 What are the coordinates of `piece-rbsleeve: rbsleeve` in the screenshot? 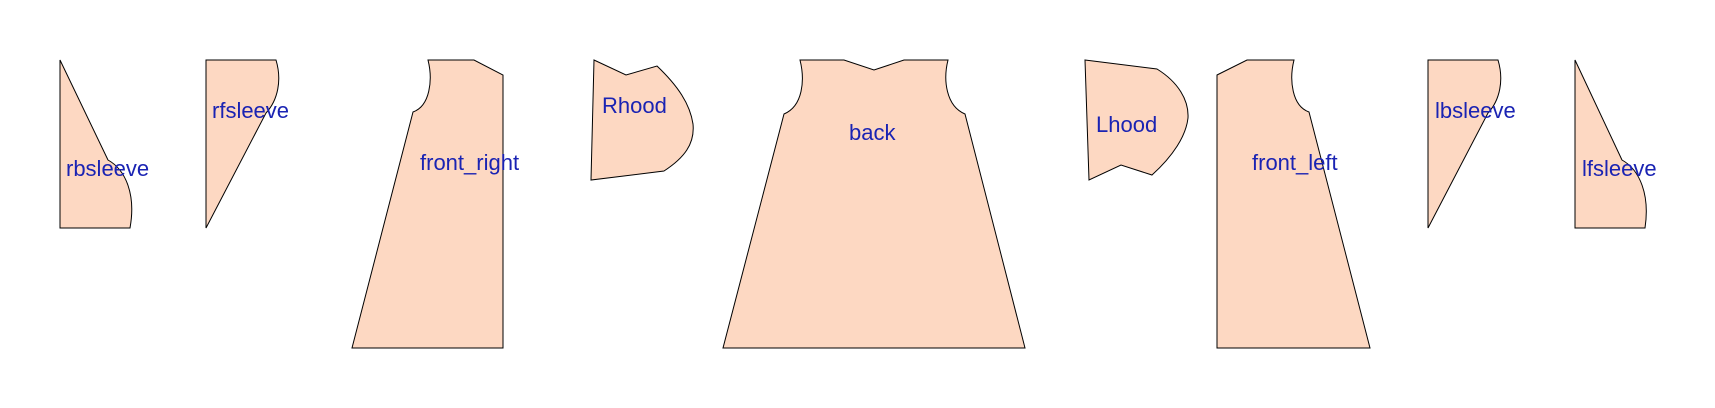 It's located at (104, 144).